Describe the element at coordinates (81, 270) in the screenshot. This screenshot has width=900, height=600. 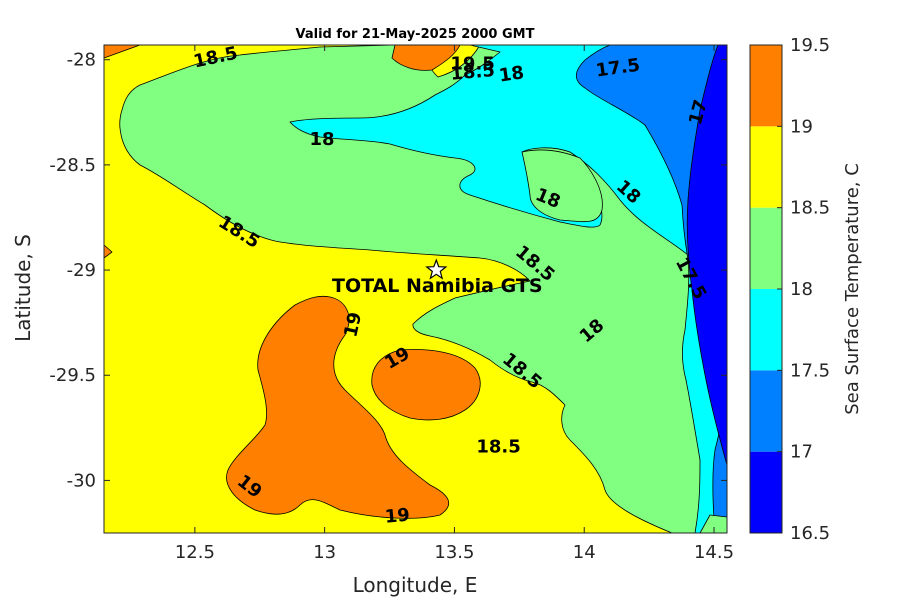
I see `y-tick-label: -29` at that location.